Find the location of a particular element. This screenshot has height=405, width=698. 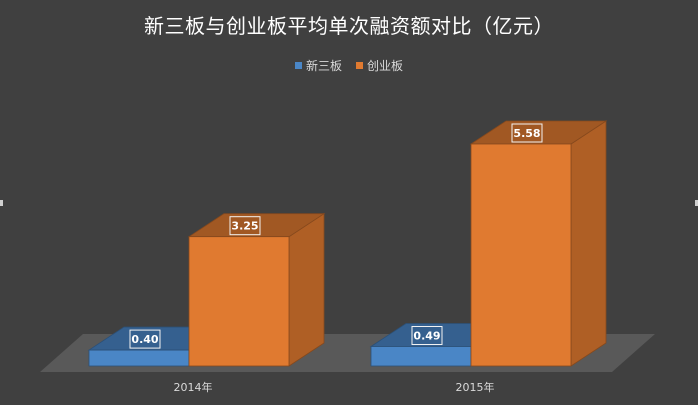

bar-xinsanban-2015 is located at coordinates (421, 356).